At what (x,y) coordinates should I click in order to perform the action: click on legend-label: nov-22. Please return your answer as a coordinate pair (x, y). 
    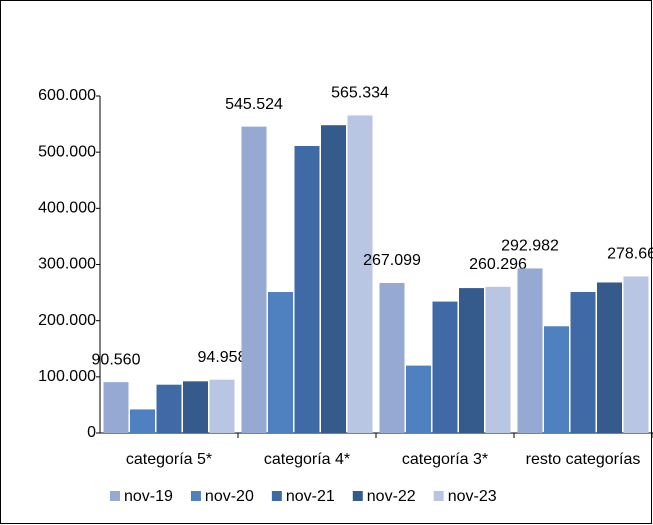
    Looking at the image, I should click on (391, 496).